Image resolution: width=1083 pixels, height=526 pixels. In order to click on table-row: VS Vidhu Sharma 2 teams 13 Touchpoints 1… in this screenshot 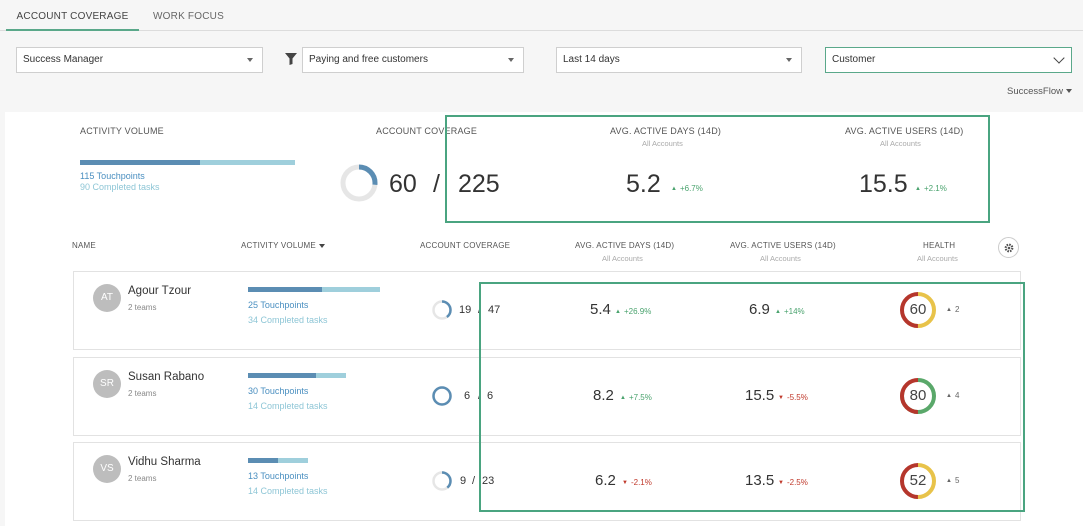, I will do `click(547, 481)`.